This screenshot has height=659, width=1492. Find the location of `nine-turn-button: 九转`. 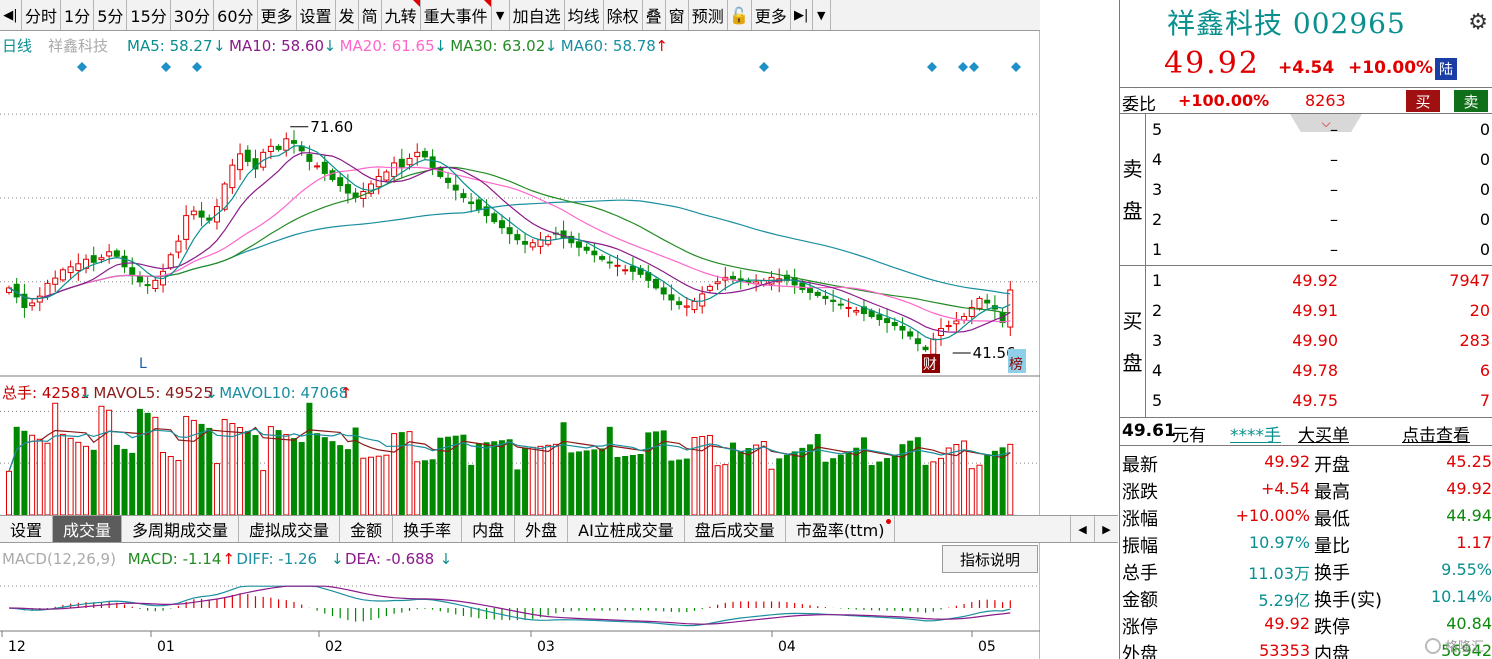

nine-turn-button: 九转 is located at coordinates (401, 15).